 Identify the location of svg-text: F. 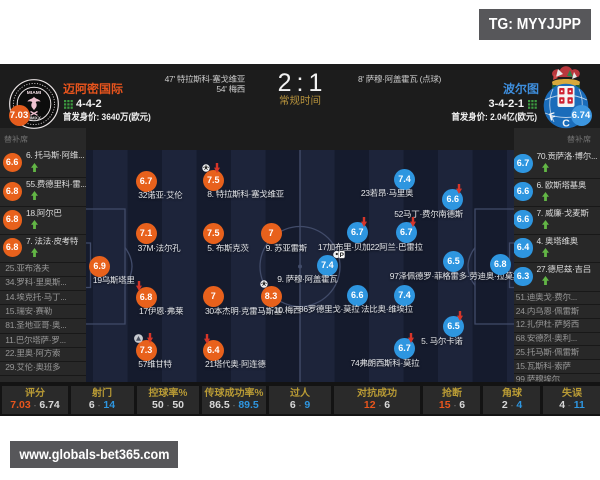
(553, 116).